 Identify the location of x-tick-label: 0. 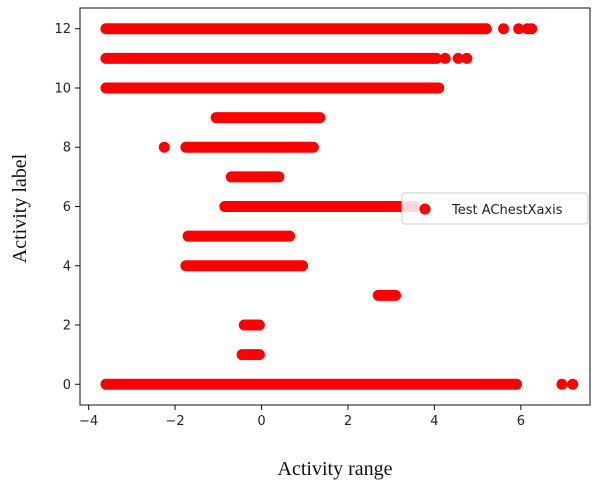
(261, 421).